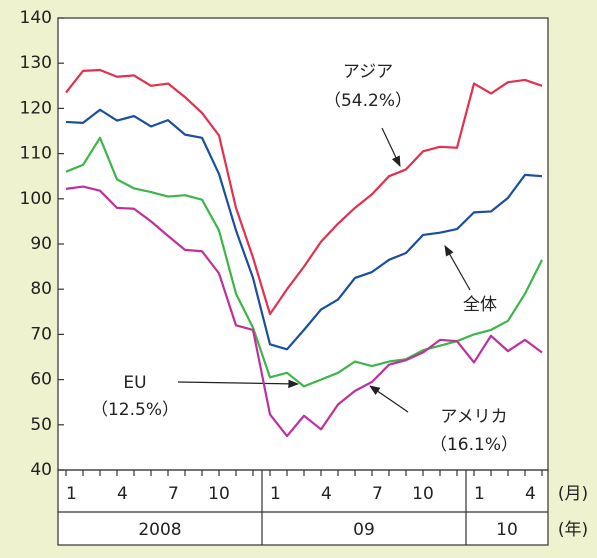 The height and width of the screenshot is (558, 597). I want to click on y-tick-label: 80, so click(41, 289).